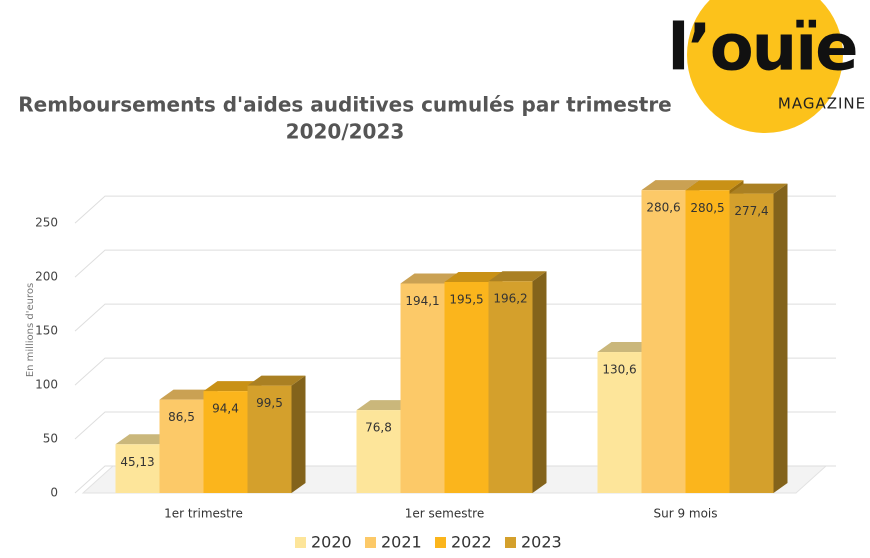 The width and height of the screenshot is (870, 558). What do you see at coordinates (46, 223) in the screenshot?
I see `y-tick-label: 250` at bounding box center [46, 223].